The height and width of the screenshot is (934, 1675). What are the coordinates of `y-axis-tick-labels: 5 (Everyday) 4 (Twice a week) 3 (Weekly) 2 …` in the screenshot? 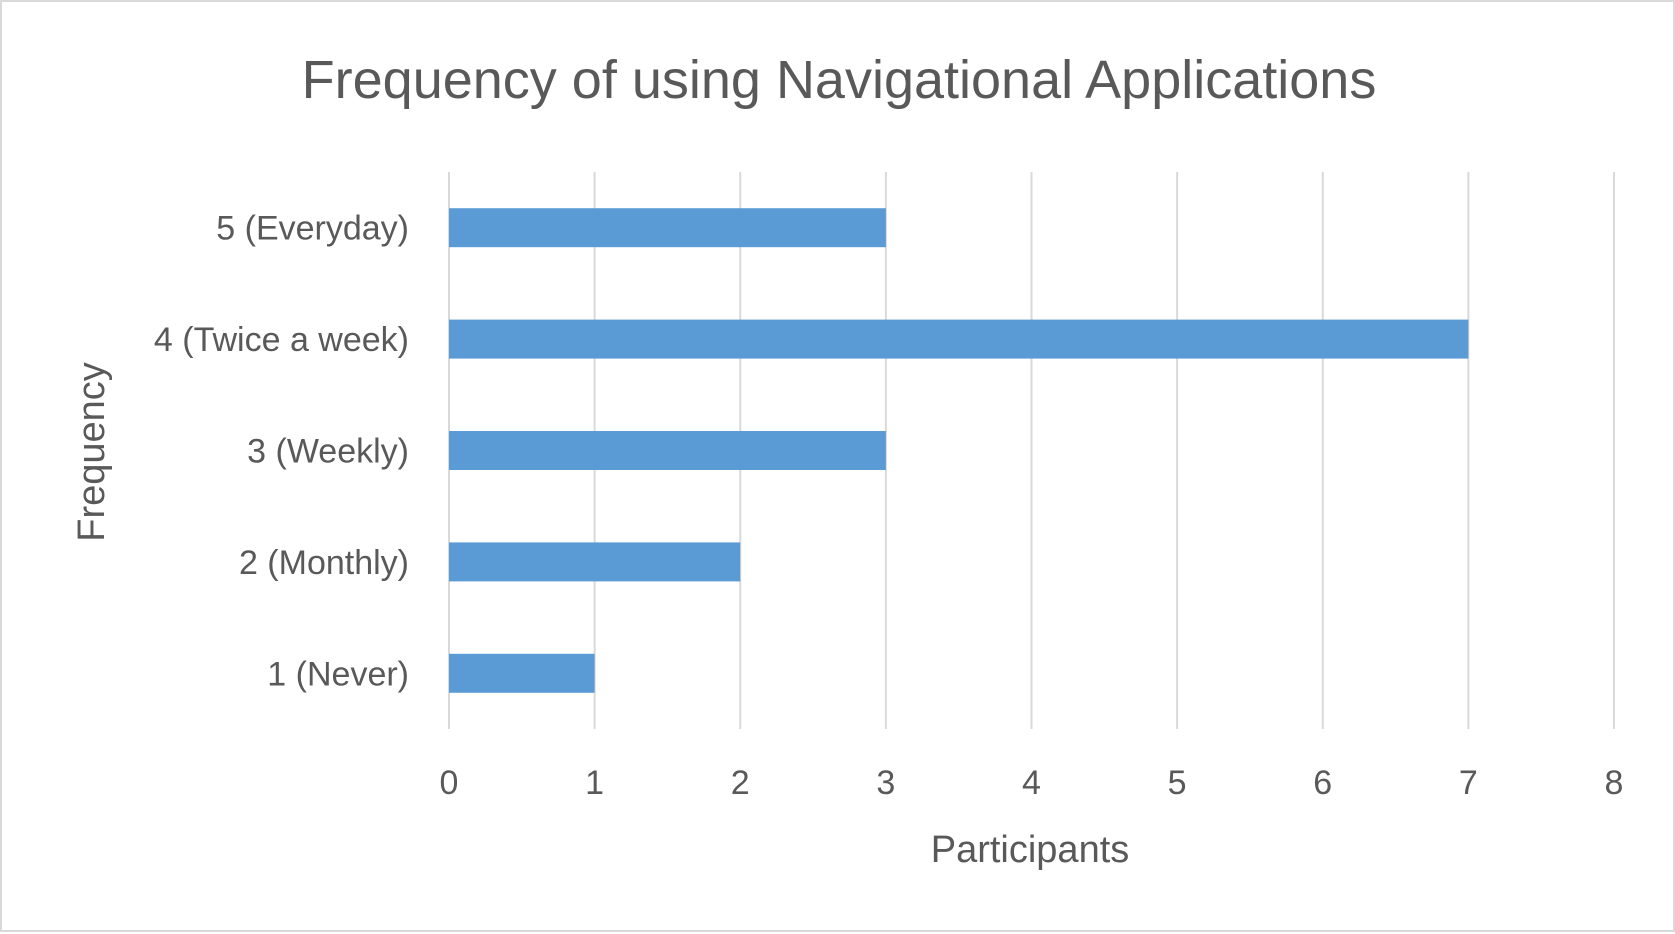 It's located at (281, 452).